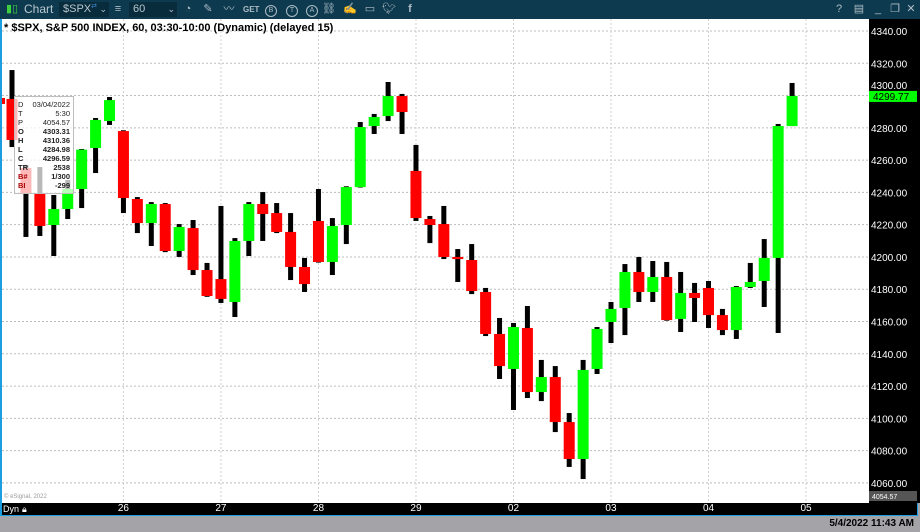  What do you see at coordinates (56, 140) in the screenshot?
I see `data-window-value: 4310.36` at bounding box center [56, 140].